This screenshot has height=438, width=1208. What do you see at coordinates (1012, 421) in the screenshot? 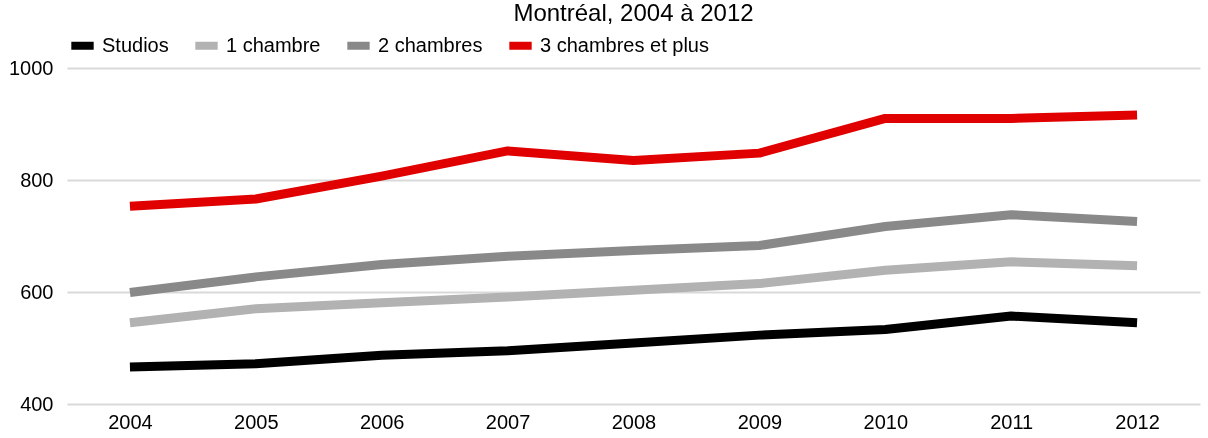
I see `x-tick-label: 2011` at bounding box center [1012, 421].